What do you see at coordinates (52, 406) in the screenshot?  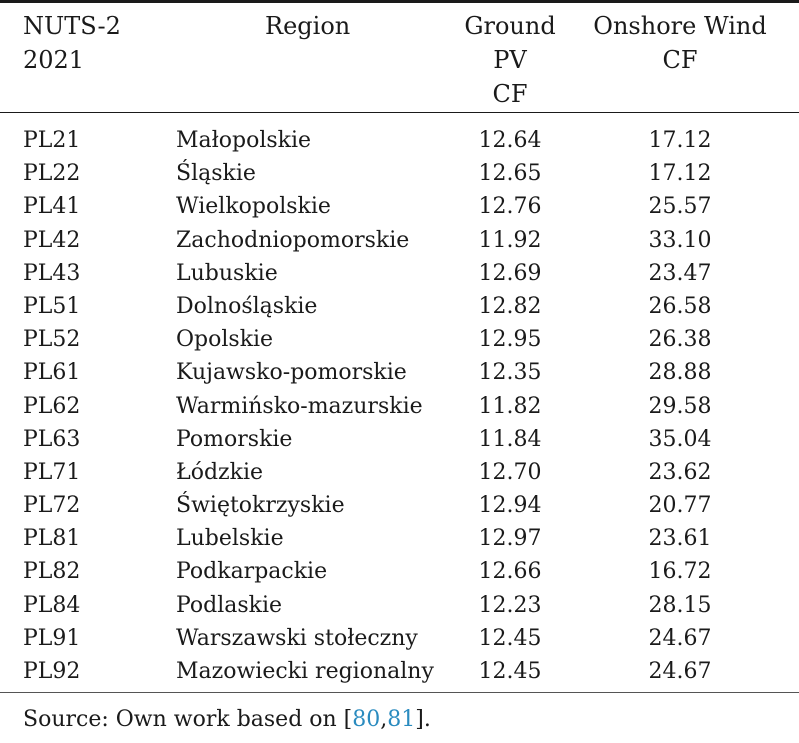 I see `cell-nuts-code: PL62` at bounding box center [52, 406].